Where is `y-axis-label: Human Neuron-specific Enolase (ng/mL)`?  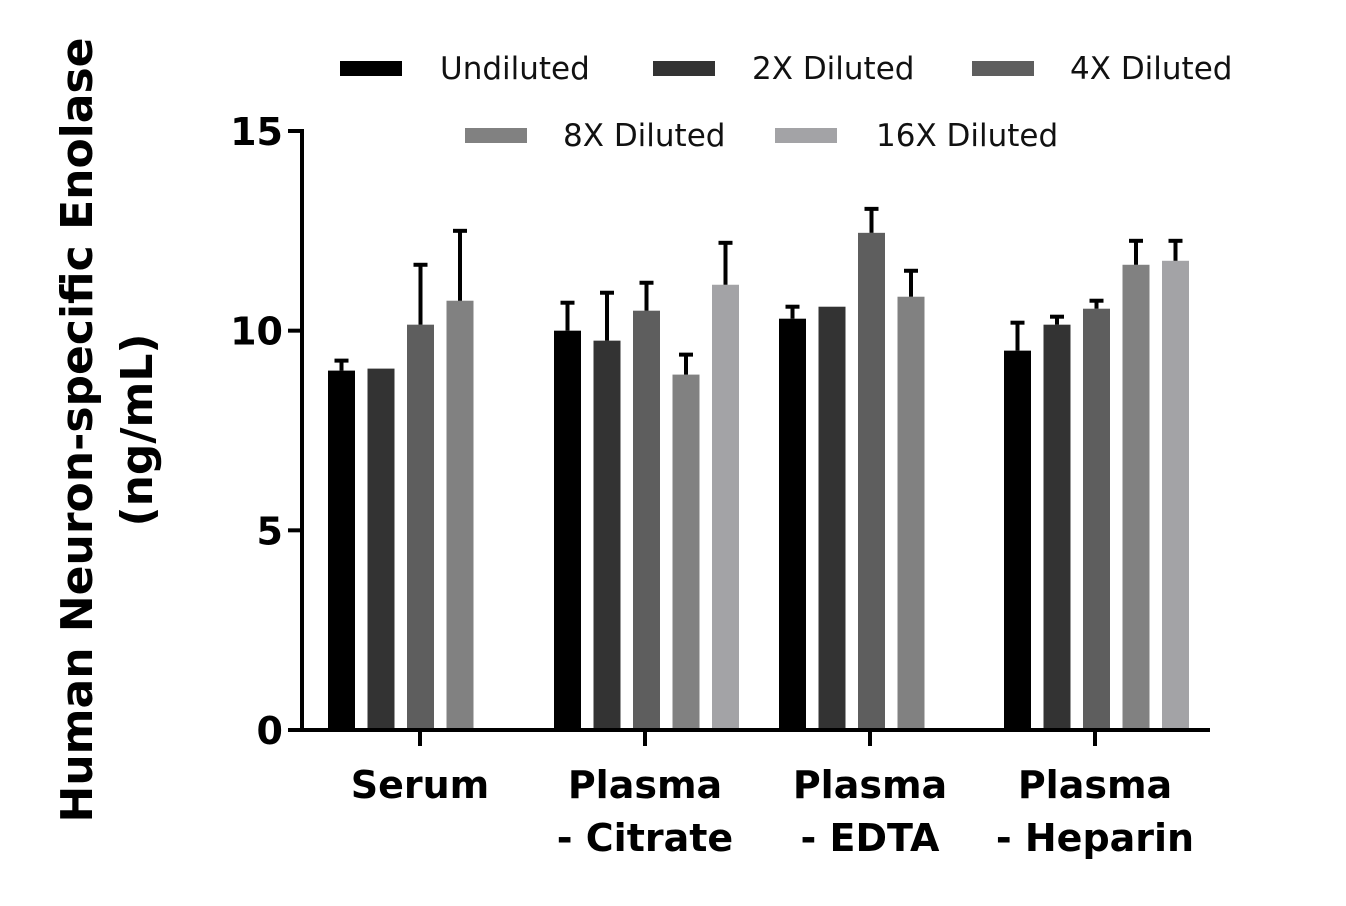 y-axis-label: Human Neuron-specific Enolase (ng/mL) is located at coordinates (107, 430).